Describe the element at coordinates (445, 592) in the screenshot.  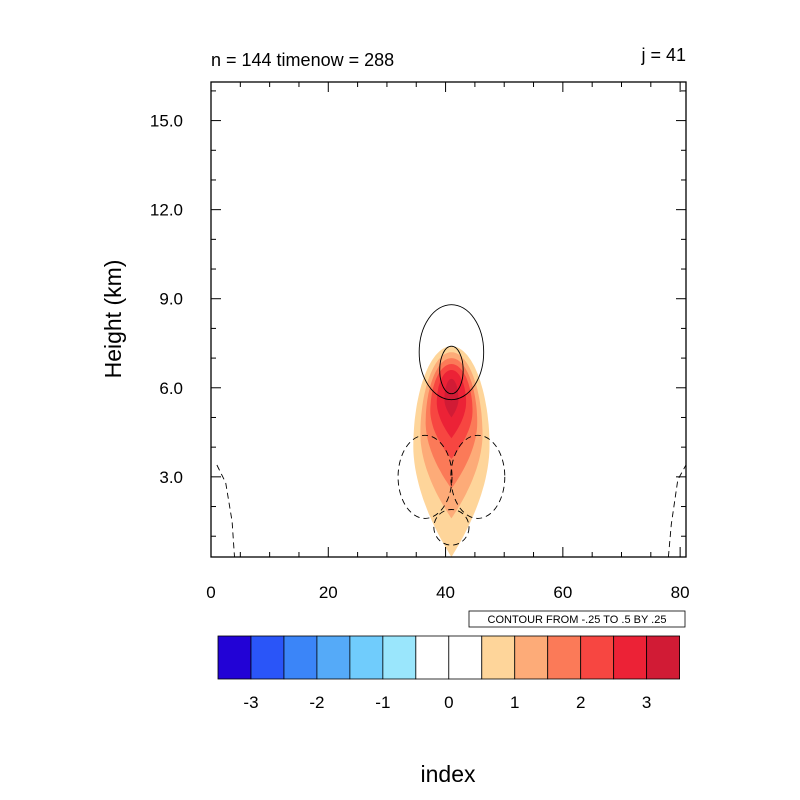
I see `x-tick-label: 40` at that location.